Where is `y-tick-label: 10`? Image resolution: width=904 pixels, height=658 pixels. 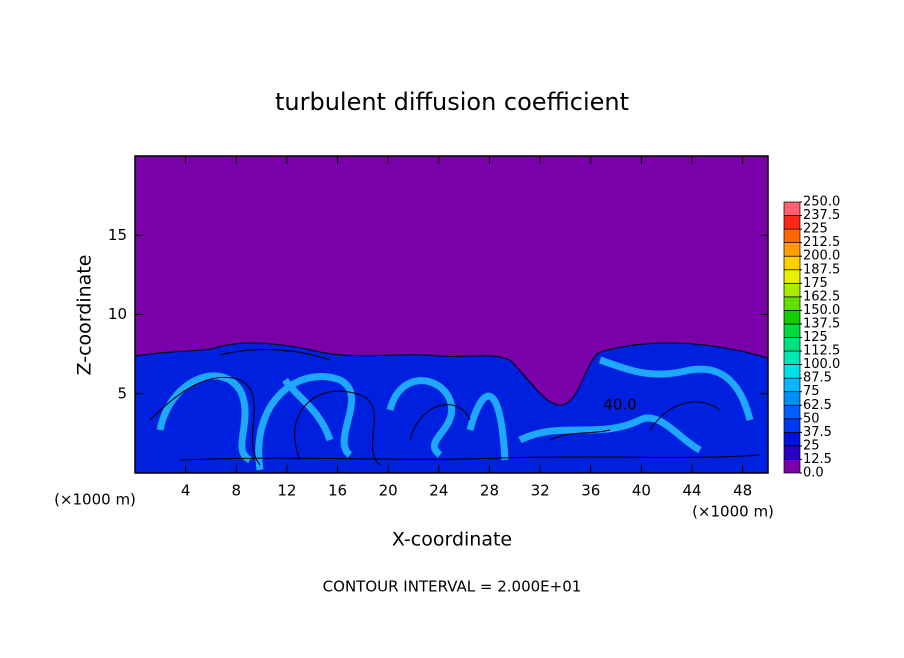
y-tick-label: 10 is located at coordinates (117, 314).